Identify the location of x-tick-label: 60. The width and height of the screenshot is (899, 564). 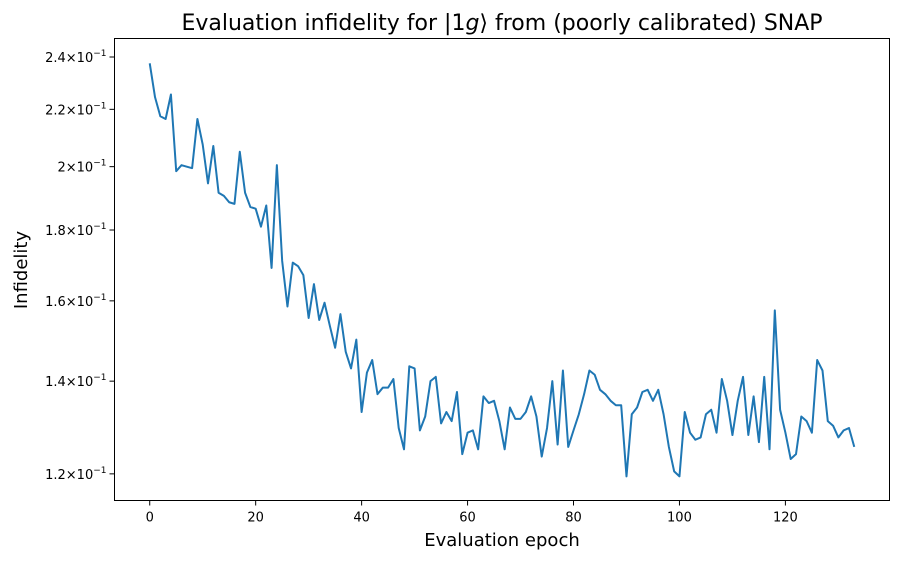
(467, 518).